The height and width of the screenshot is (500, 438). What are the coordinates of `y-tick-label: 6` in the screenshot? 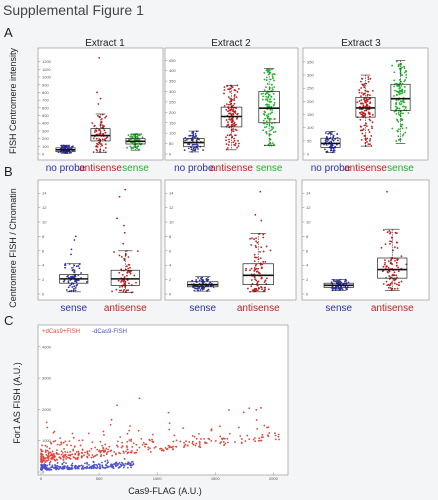 It's located at (307, 250).